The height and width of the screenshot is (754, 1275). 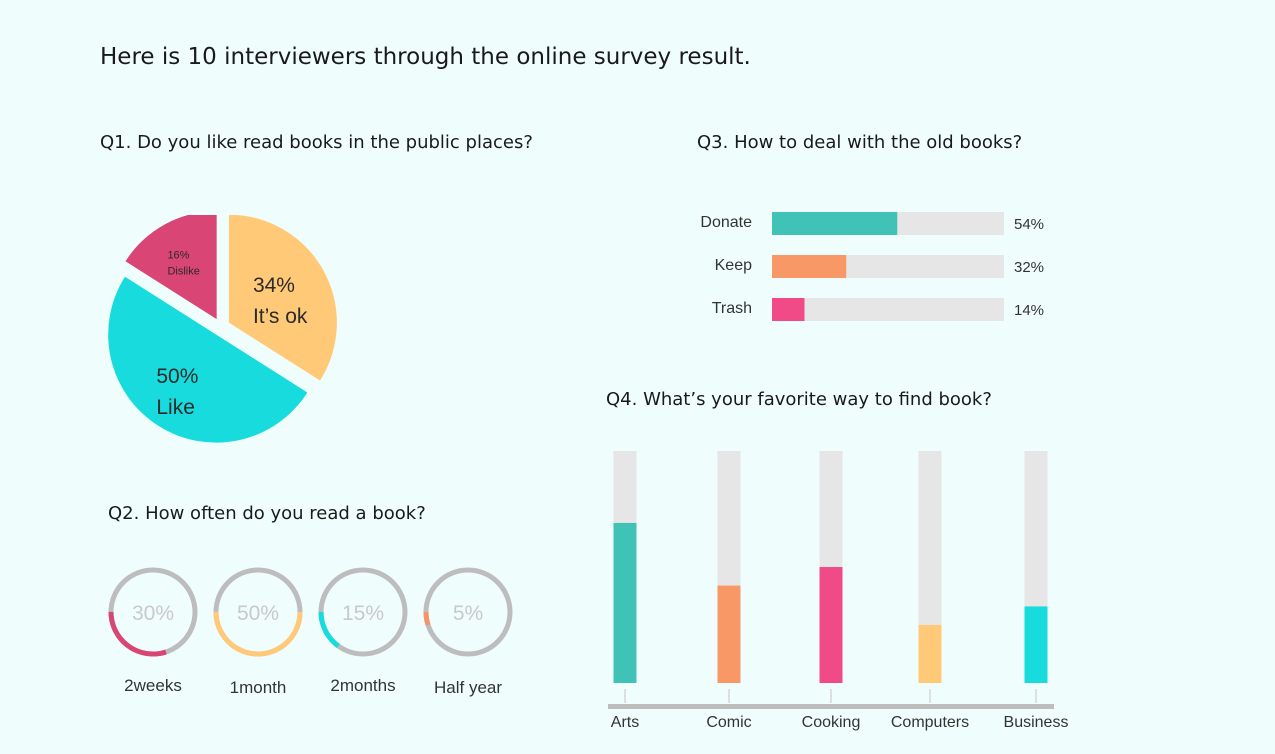 I want to click on donut-label-2: 2months, so click(x=363, y=685).